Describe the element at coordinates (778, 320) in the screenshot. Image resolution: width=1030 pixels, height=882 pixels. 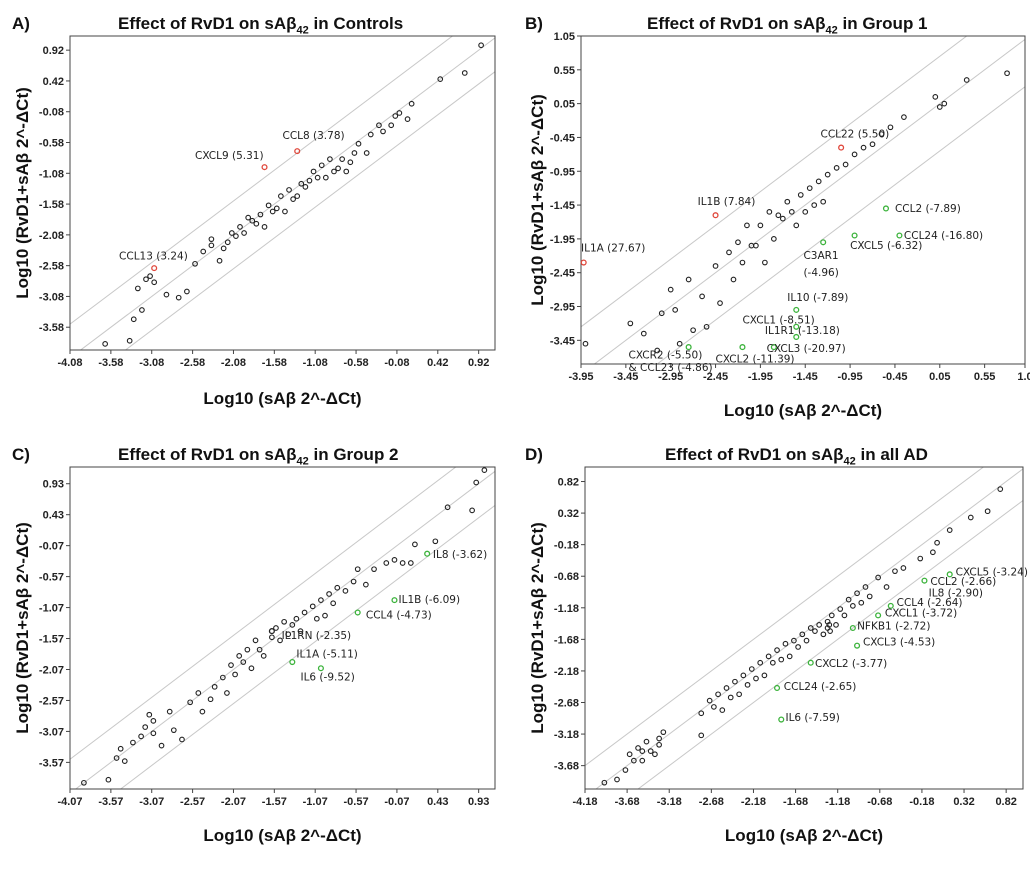
I see `gene-annotation: CXCL1 (-8.51)` at that location.